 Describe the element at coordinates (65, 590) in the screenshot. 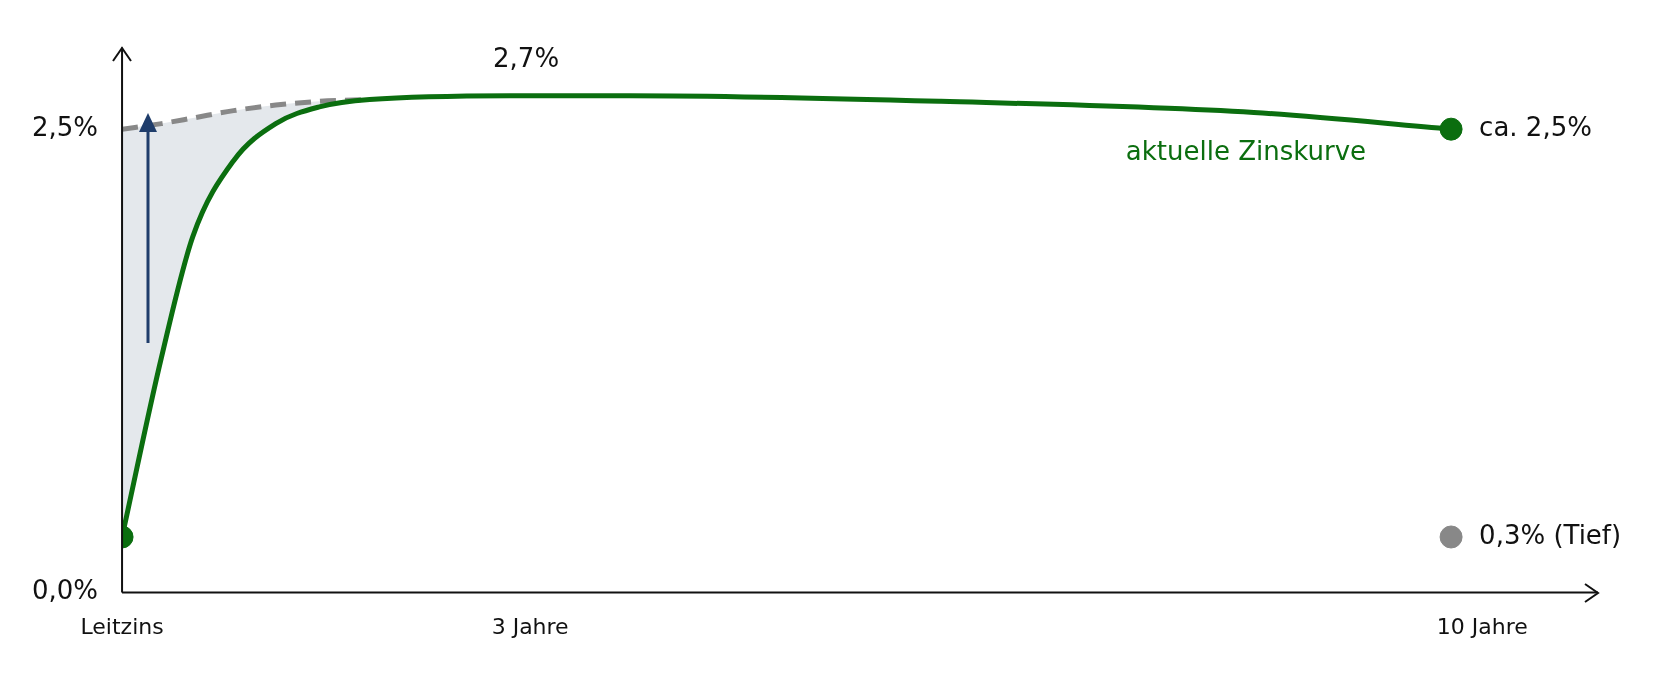

I see `y-tick-label: 0,0%` at that location.